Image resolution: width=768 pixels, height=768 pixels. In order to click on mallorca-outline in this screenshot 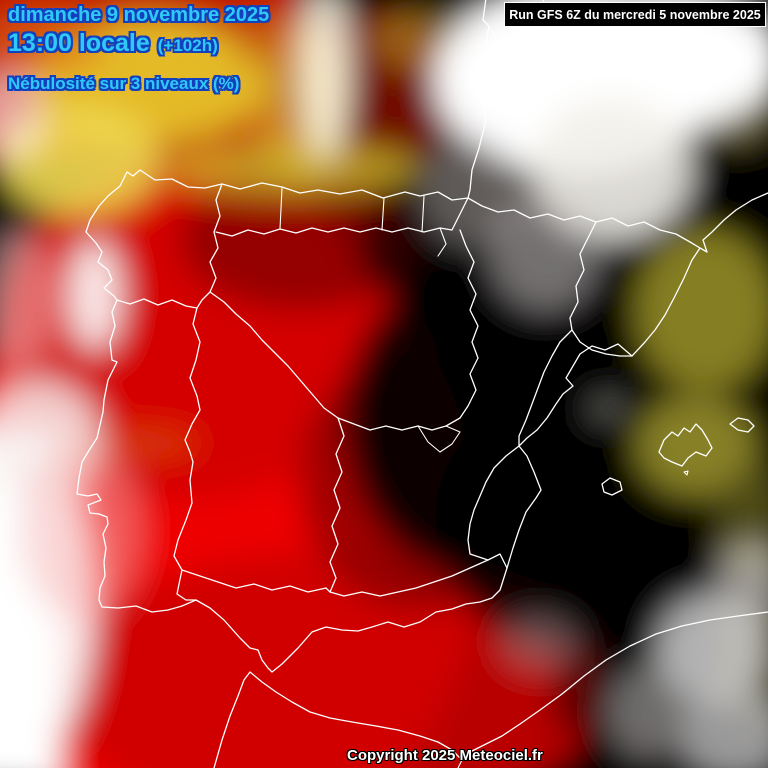, I will do `click(685, 445)`.